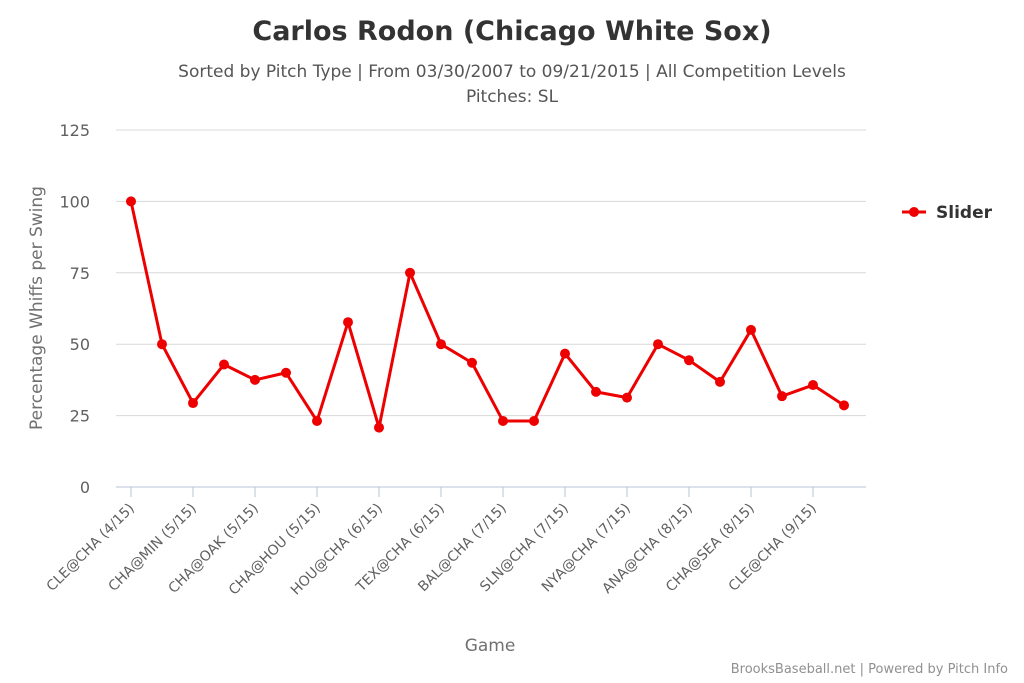 The image size is (1024, 683). Describe the element at coordinates (490, 646) in the screenshot. I see `x-axis-title: Game` at that location.